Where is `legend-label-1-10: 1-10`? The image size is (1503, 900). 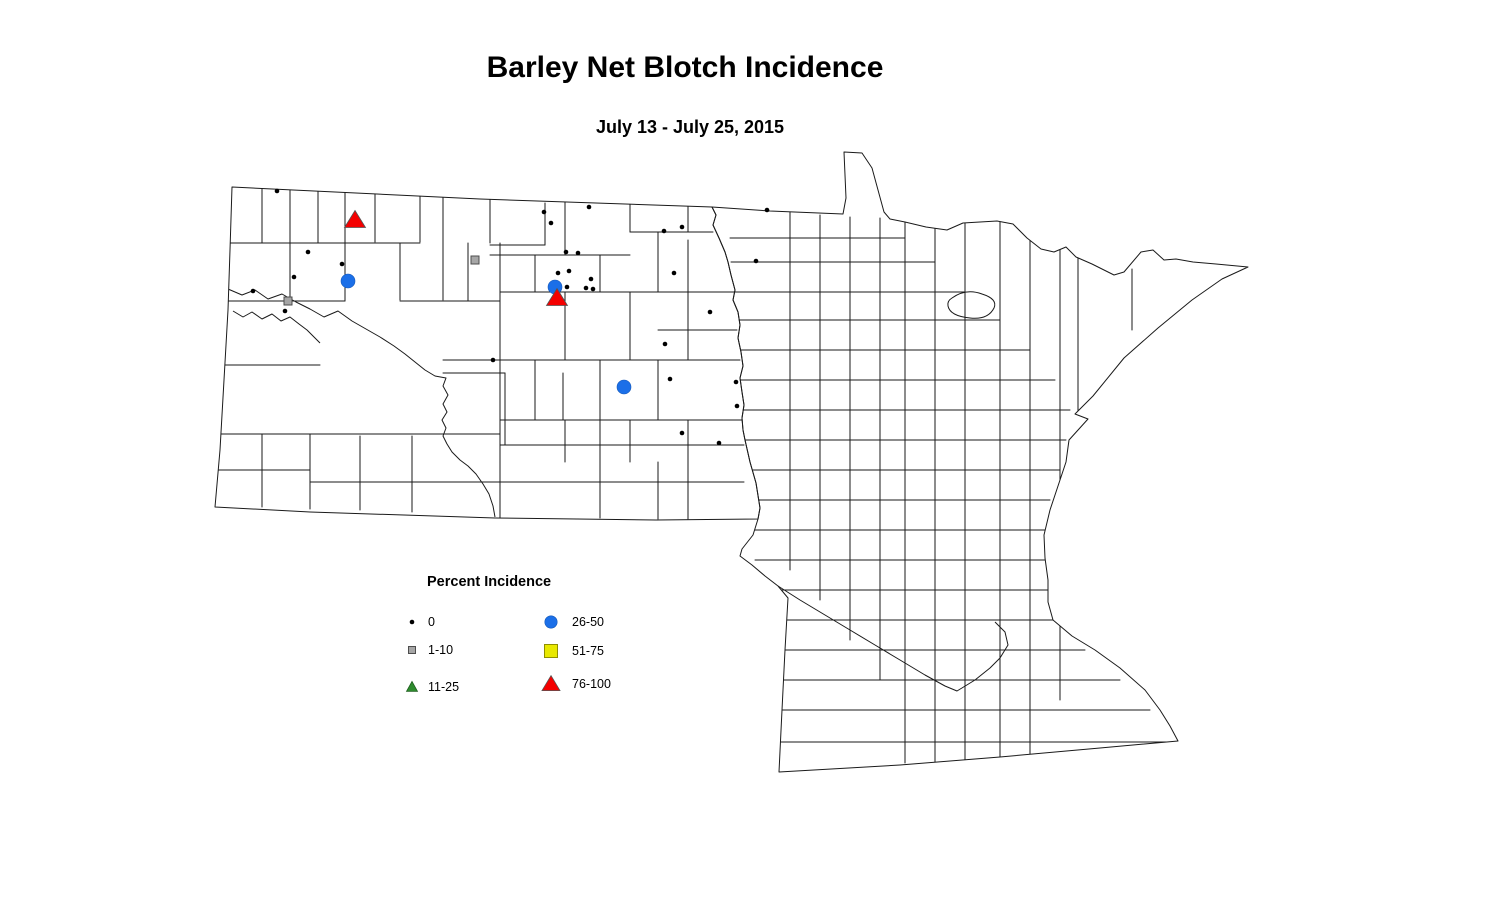 legend-label-1-10: 1-10 is located at coordinates (441, 650).